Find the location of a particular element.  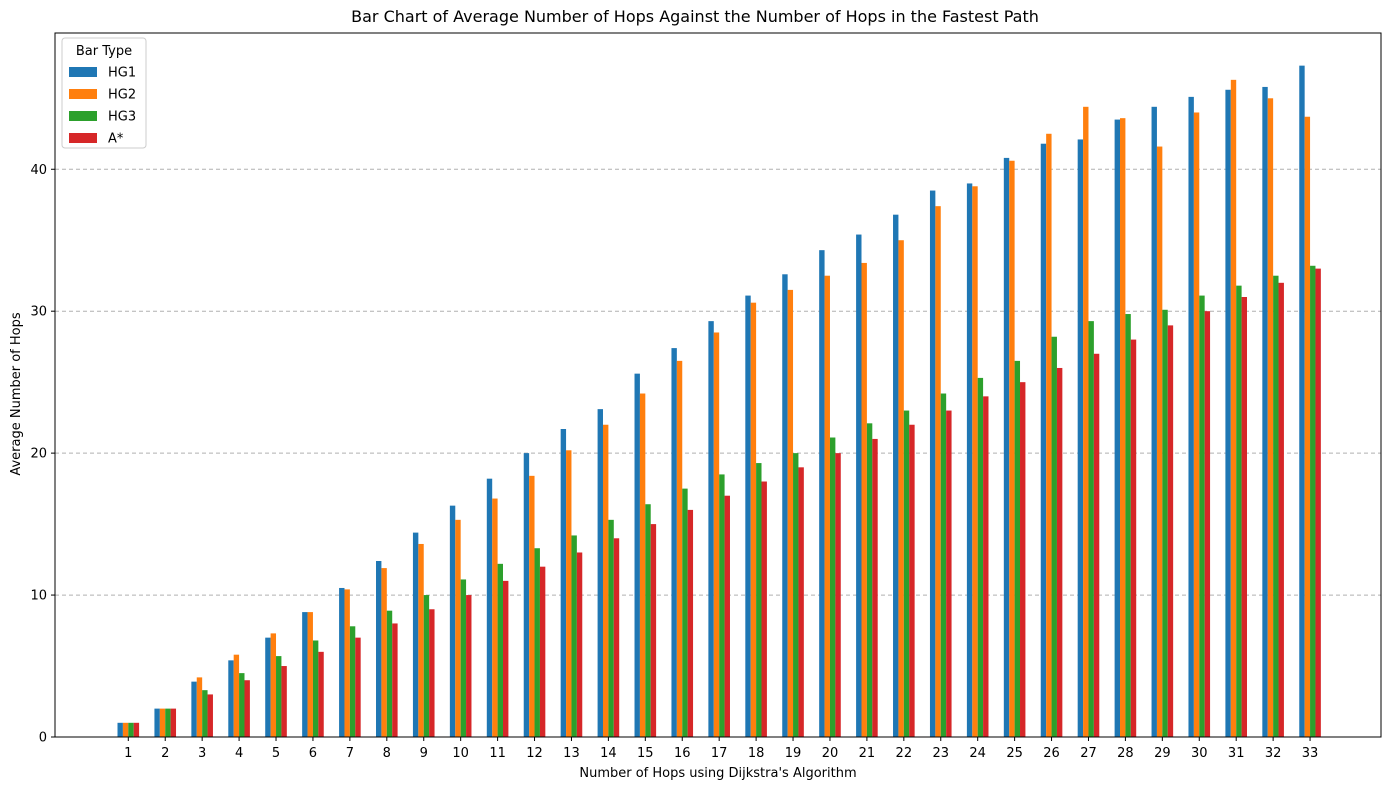

x-tick-label: 29 is located at coordinates (1162, 753).